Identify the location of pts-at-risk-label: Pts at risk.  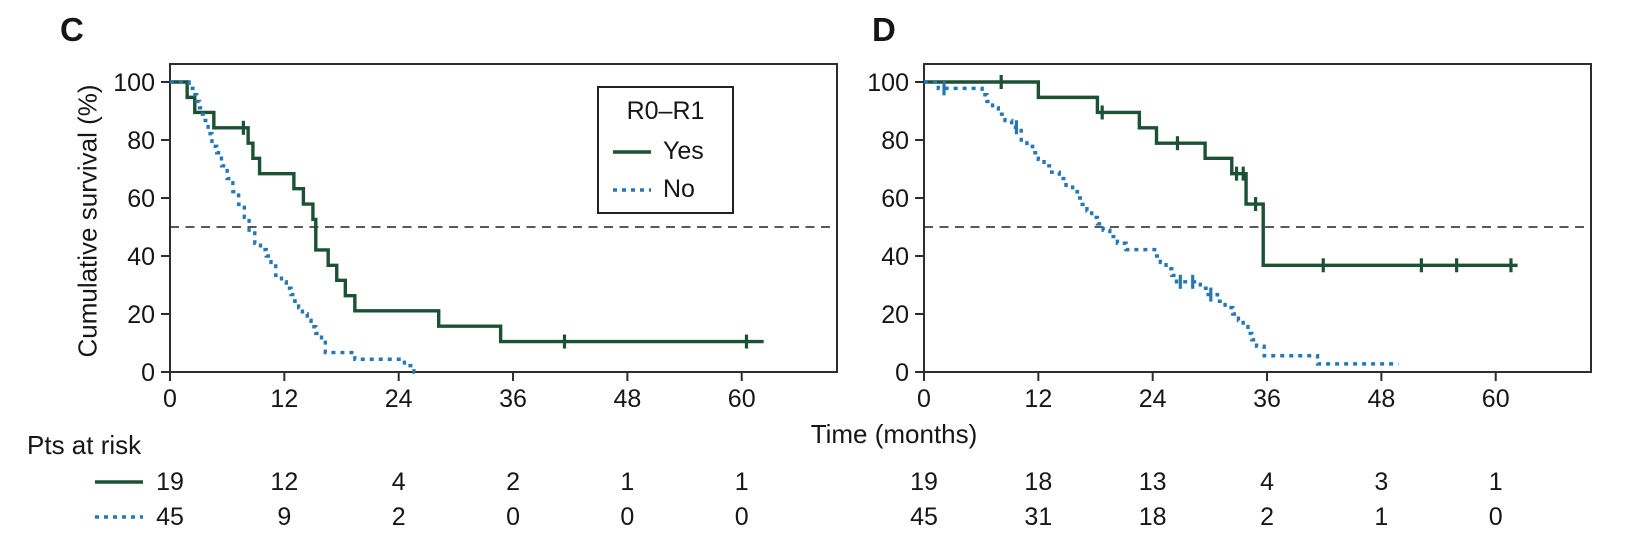
(84, 445).